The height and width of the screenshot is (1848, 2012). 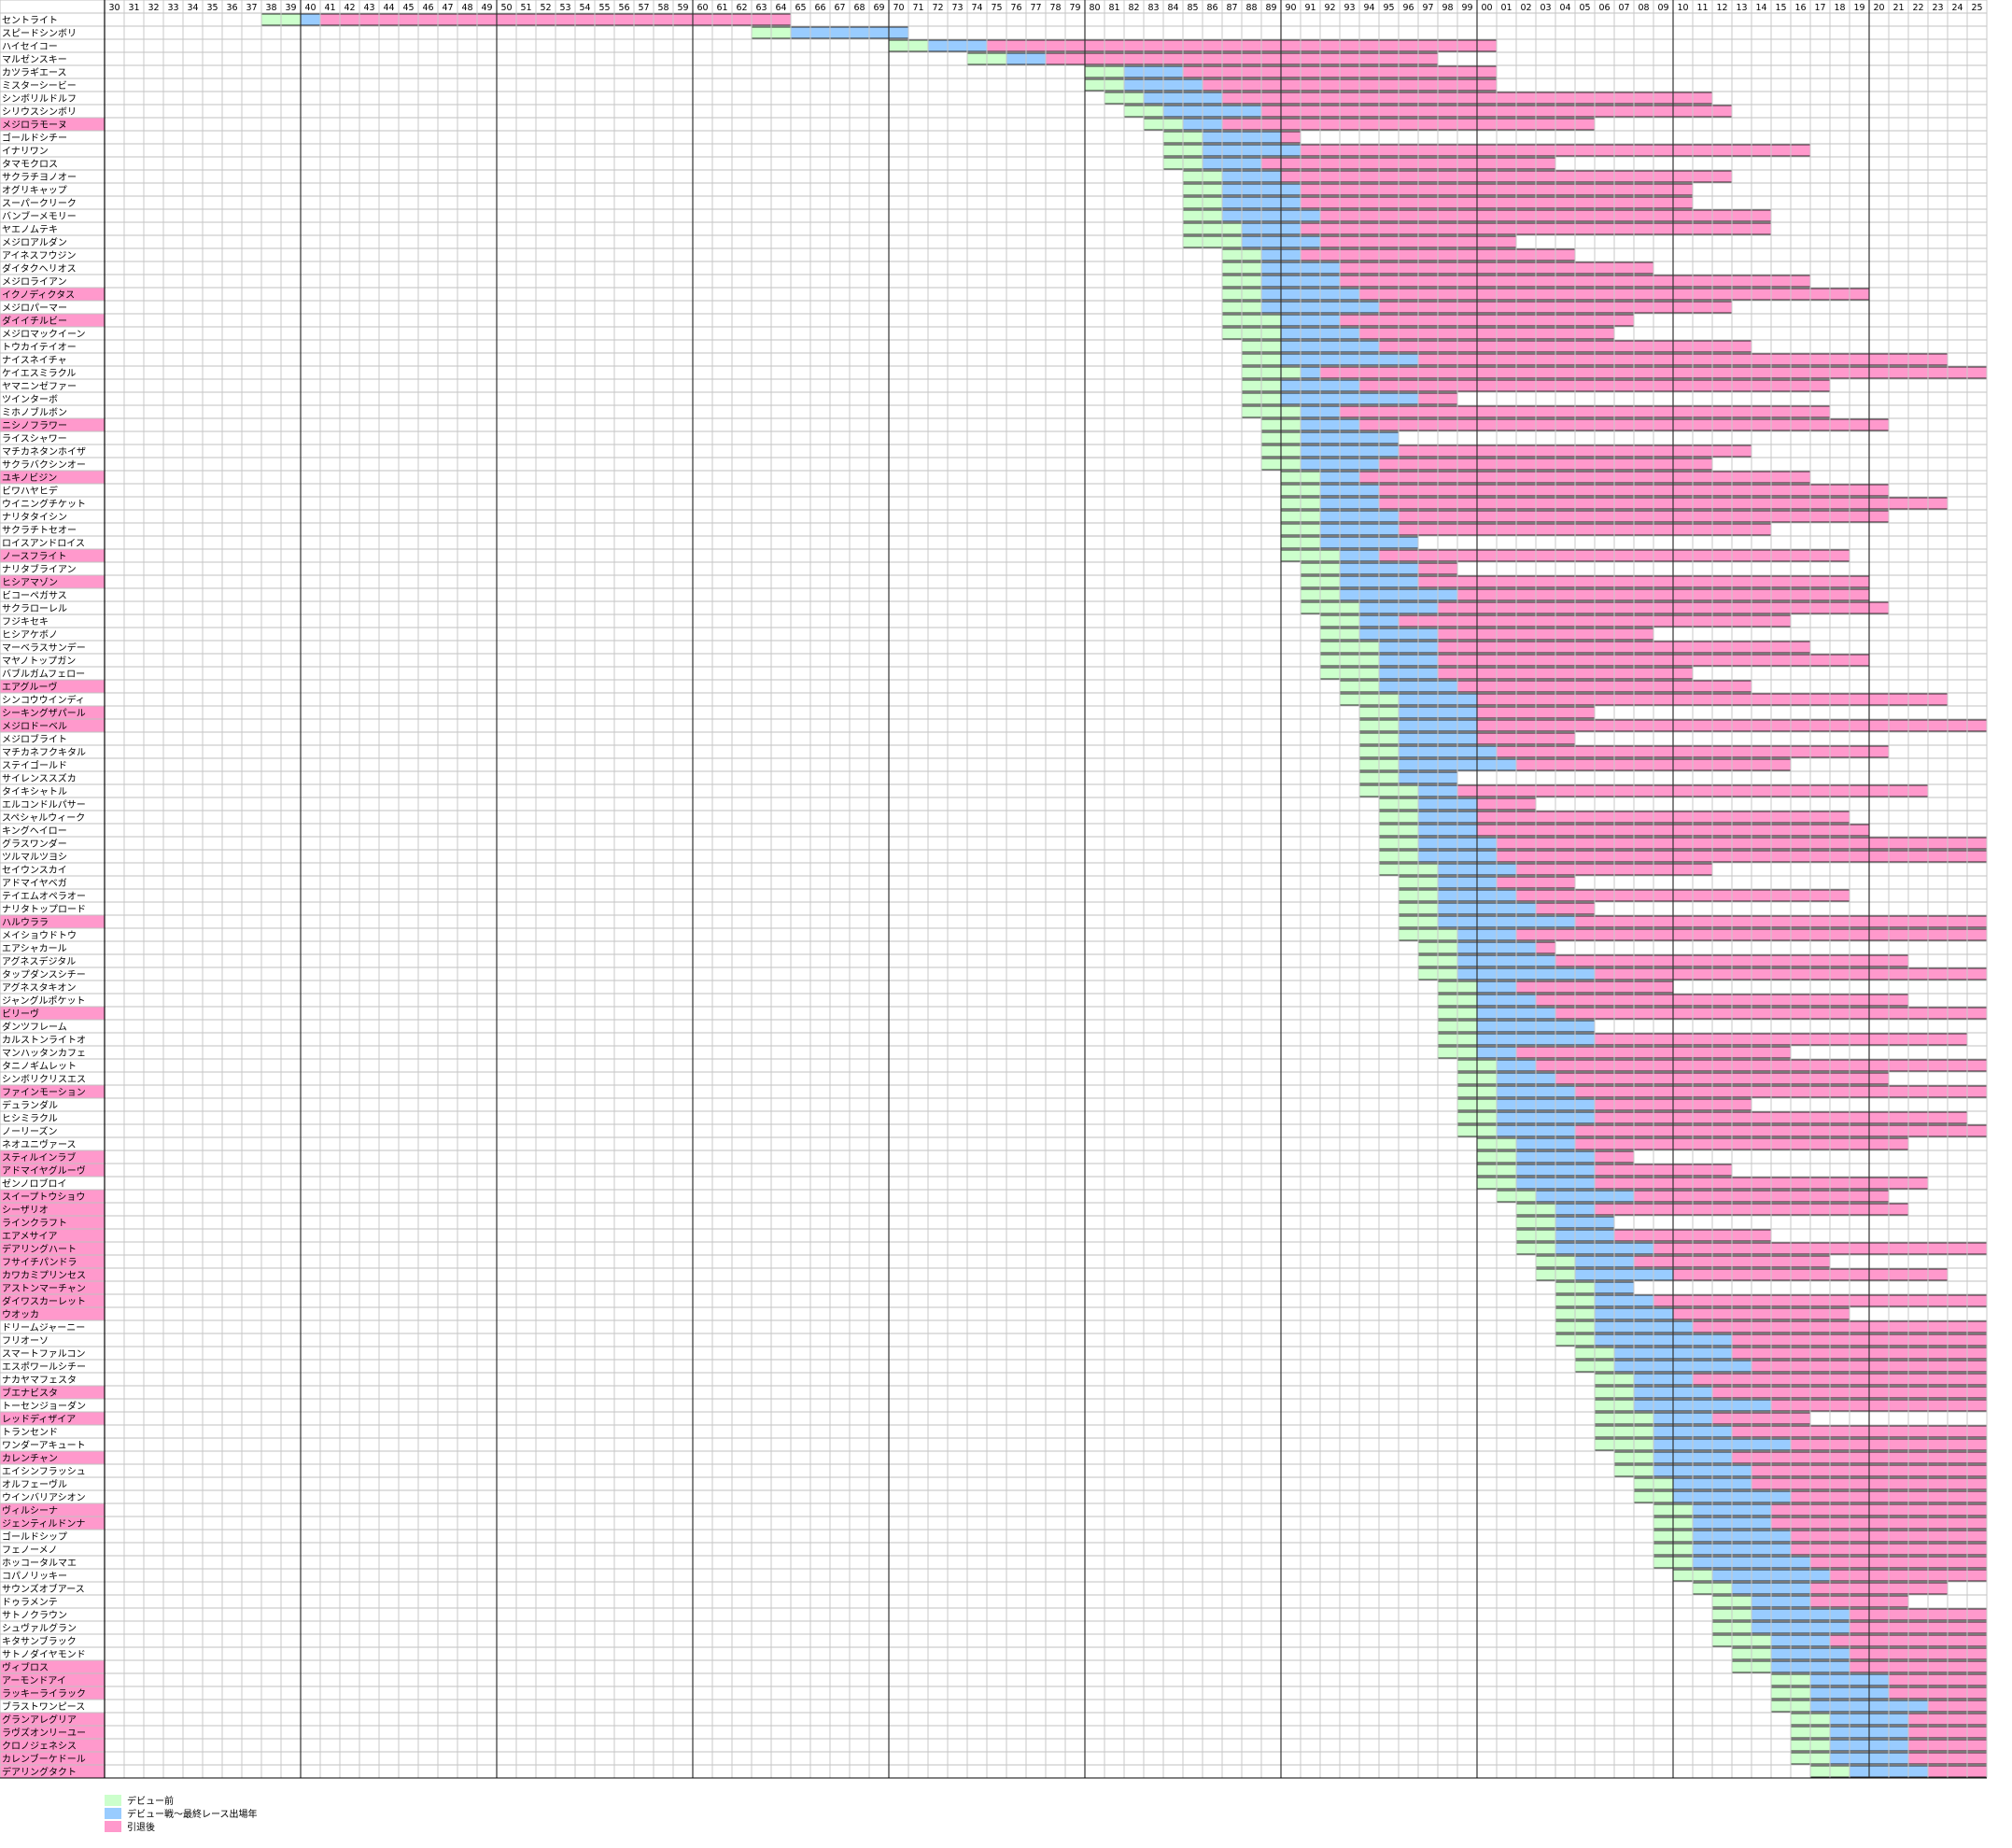 I want to click on x-tick-label: 57, so click(x=643, y=8).